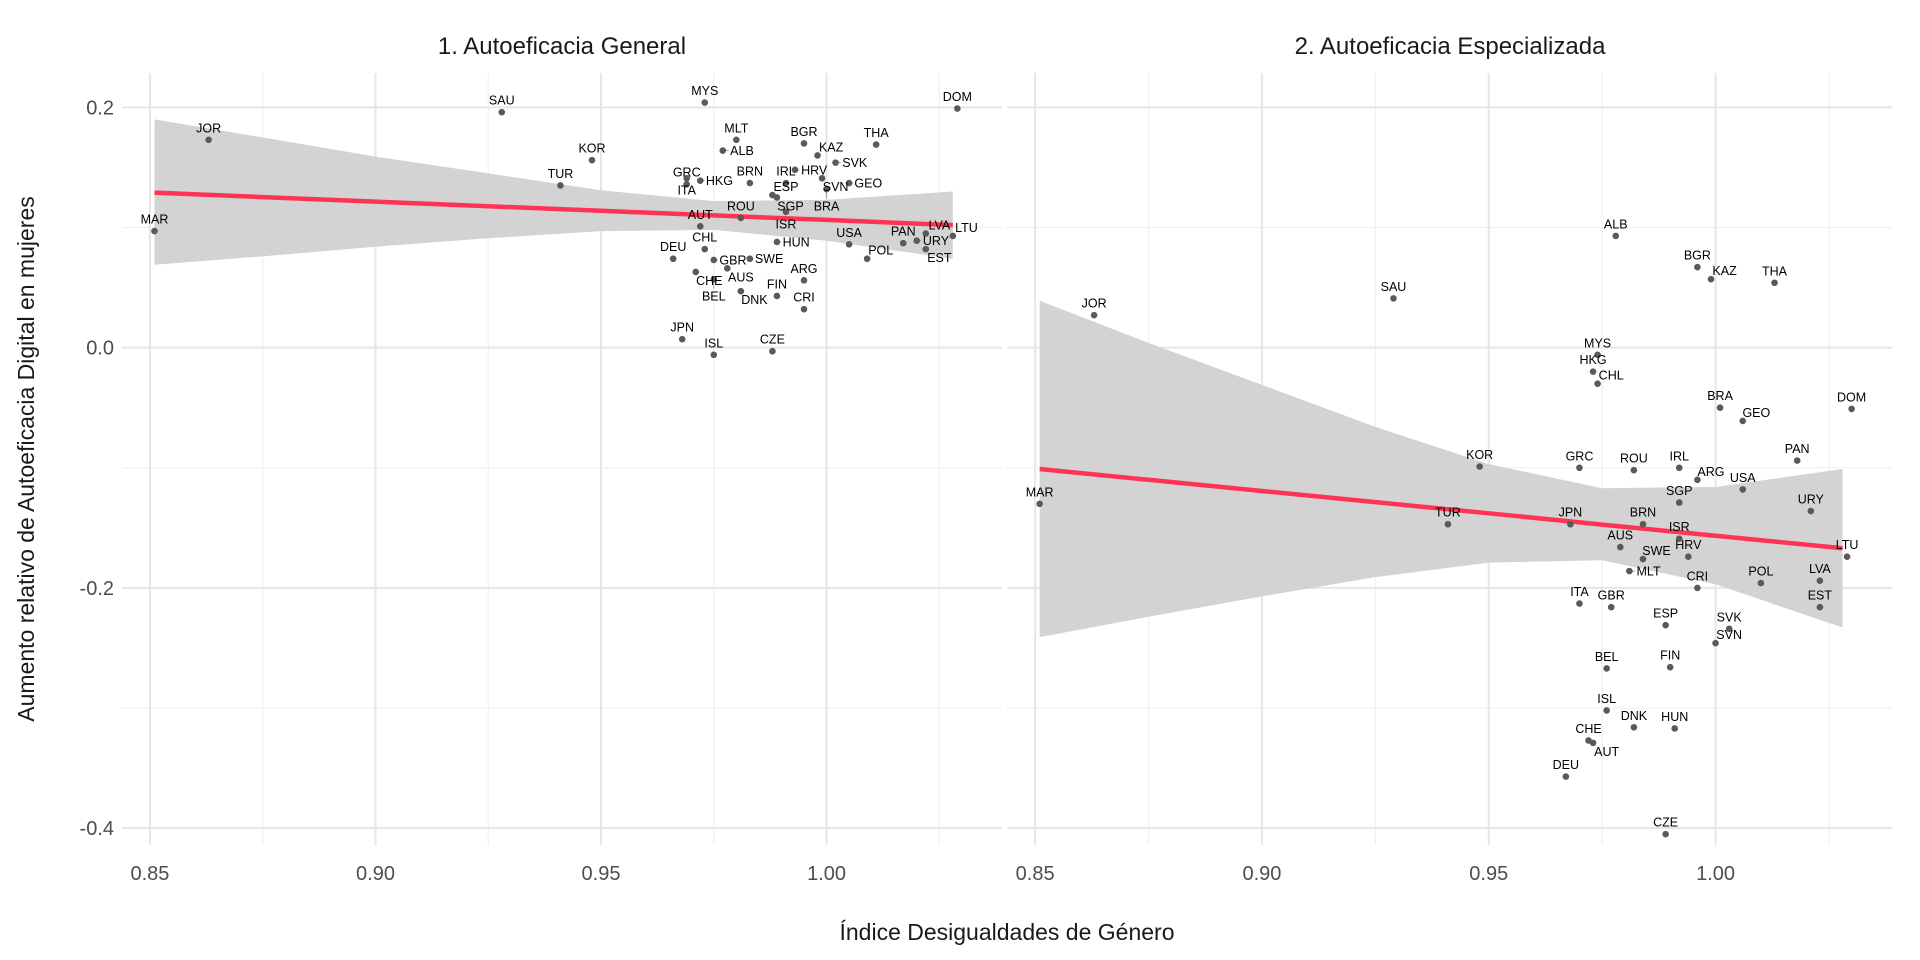  What do you see at coordinates (1720, 396) in the screenshot?
I see `point-label-bra: BRA` at bounding box center [1720, 396].